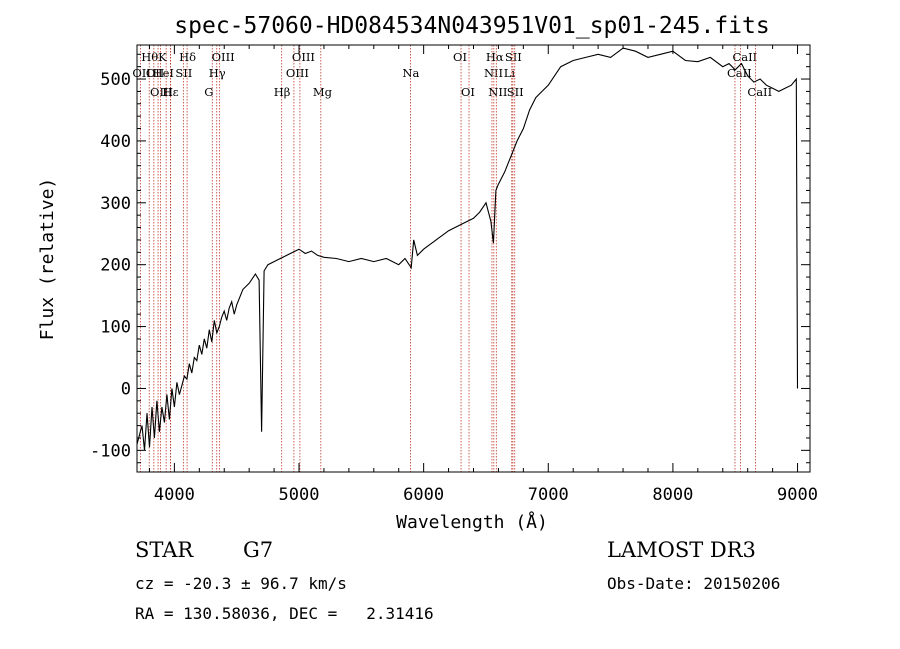  I want to click on line-marker-label: G, so click(208, 92).